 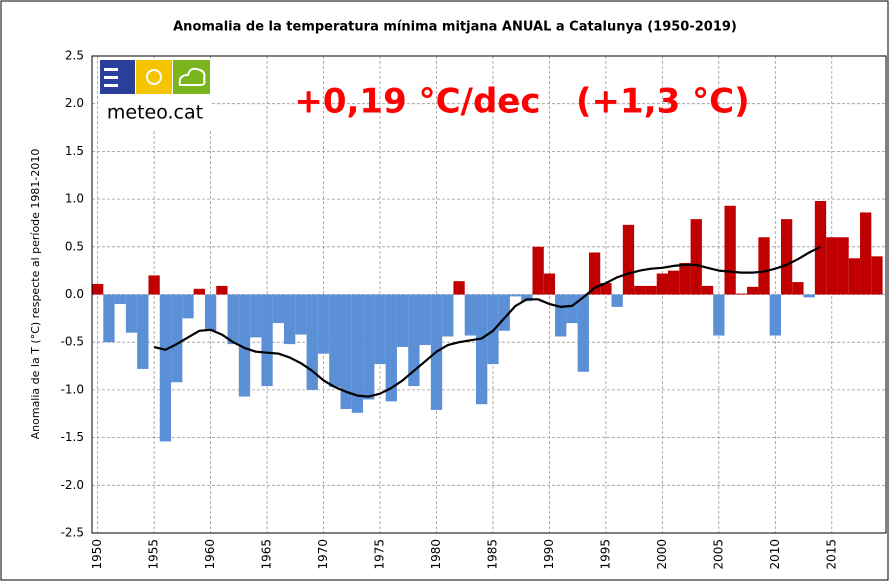 I want to click on annotation: +0,19 °C/dec (+1,3 °C), so click(x=521, y=102).